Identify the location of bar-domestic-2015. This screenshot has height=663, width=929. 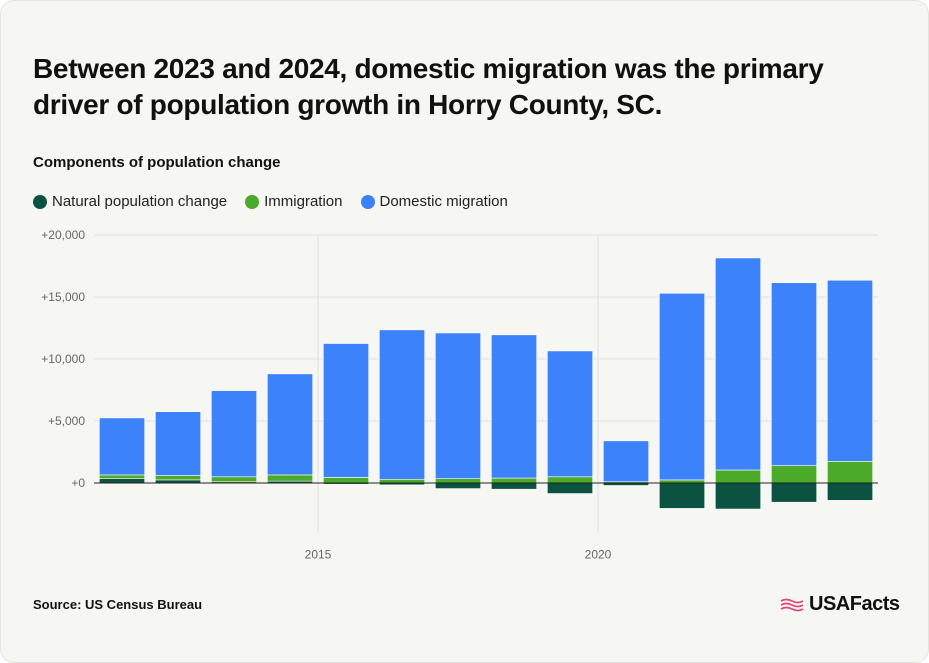
(346, 410).